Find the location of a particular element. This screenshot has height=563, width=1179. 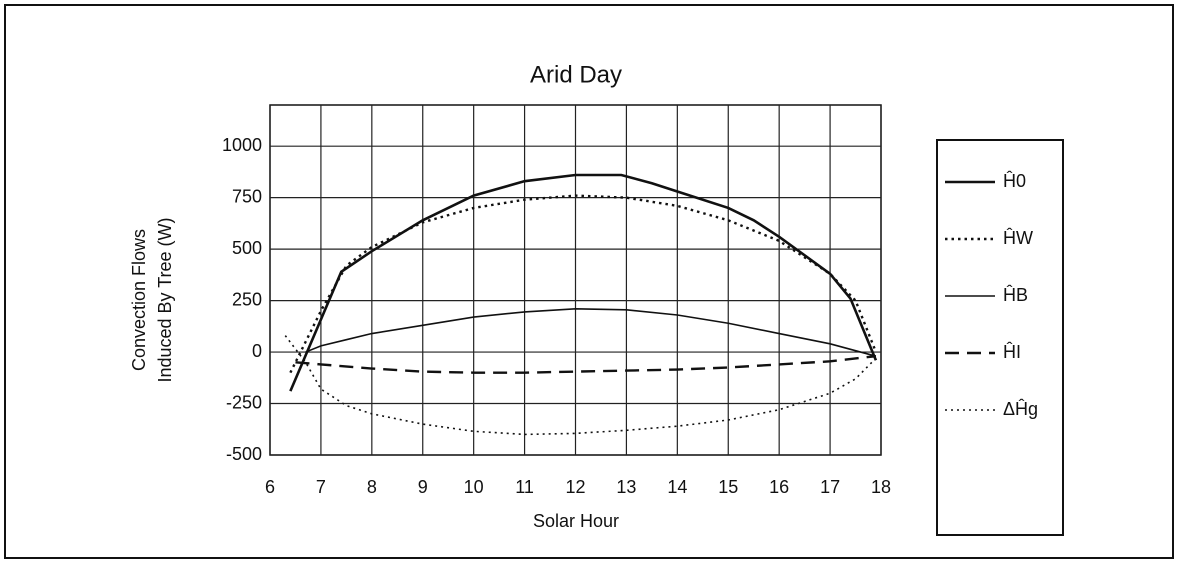

x-tick-label: 18 is located at coordinates (881, 487).